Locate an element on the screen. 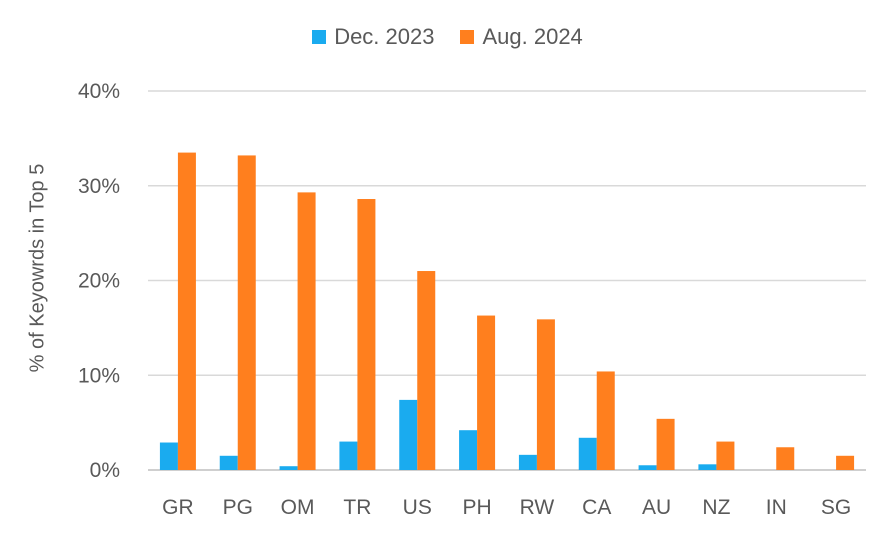 This screenshot has height=537, width=895. x-tick-label: RW is located at coordinates (537, 507).